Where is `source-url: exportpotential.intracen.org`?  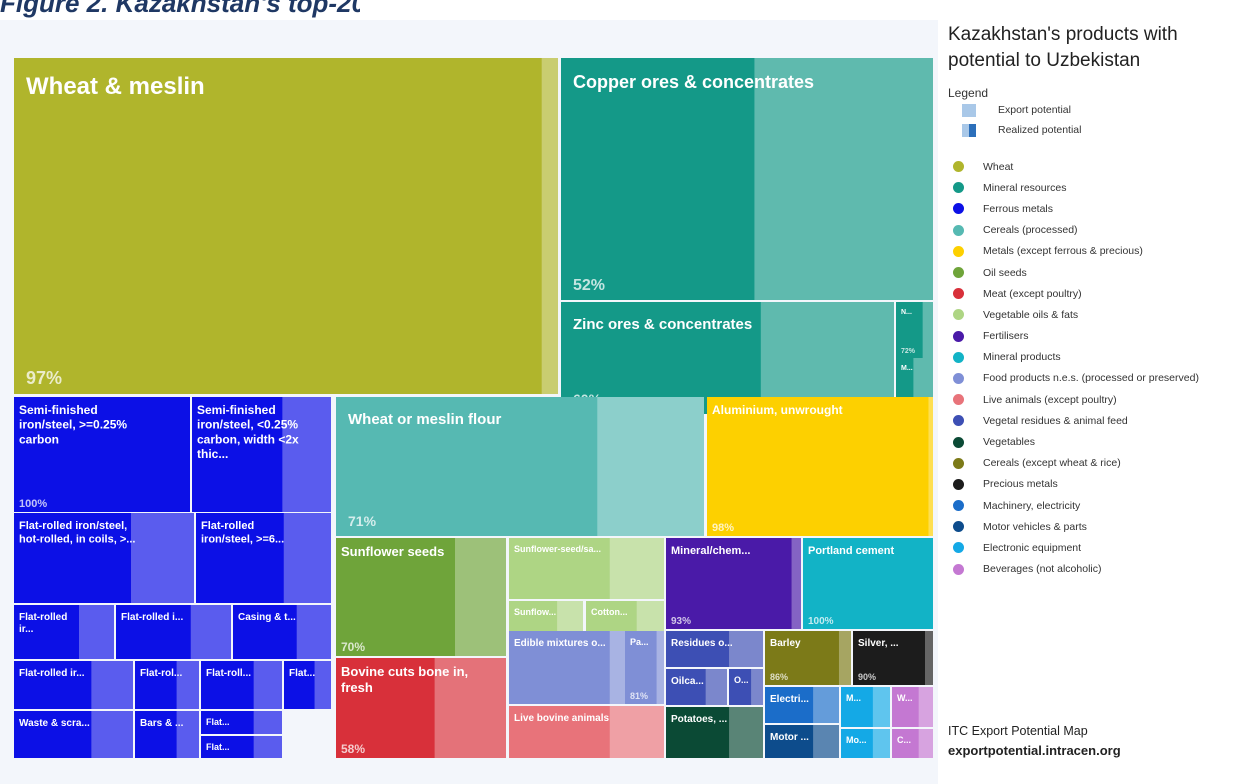
source-url: exportpotential.intracen.org is located at coordinates (1034, 750).